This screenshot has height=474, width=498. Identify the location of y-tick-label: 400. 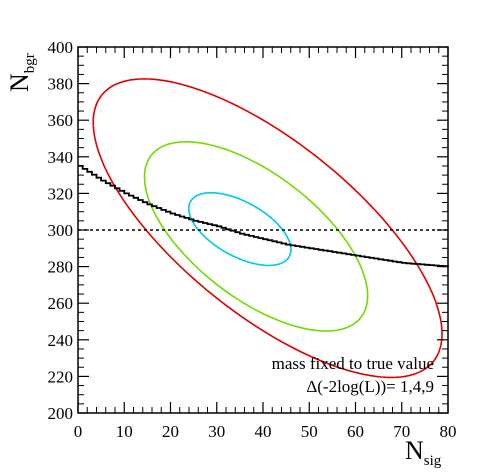
(61, 47).